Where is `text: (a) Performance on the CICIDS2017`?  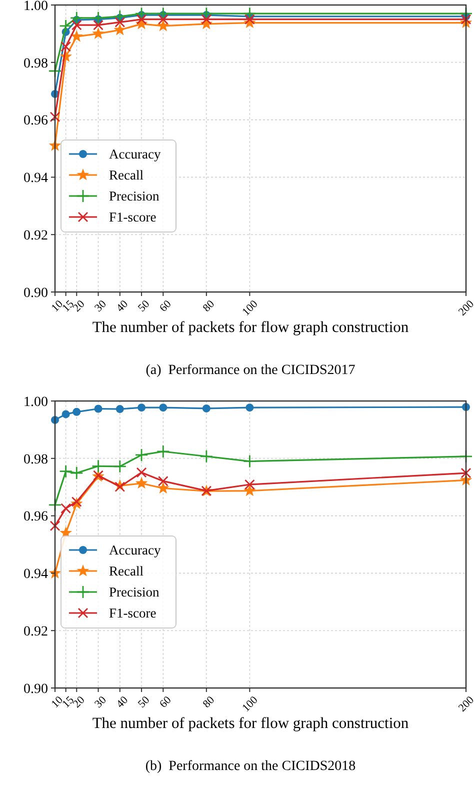
text: (a) Performance on the CICIDS2017 is located at coordinates (251, 370).